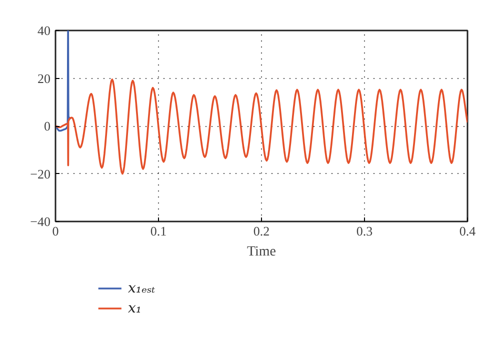  Describe the element at coordinates (261, 231) in the screenshot. I see `x-tick-label: 0.2` at that location.